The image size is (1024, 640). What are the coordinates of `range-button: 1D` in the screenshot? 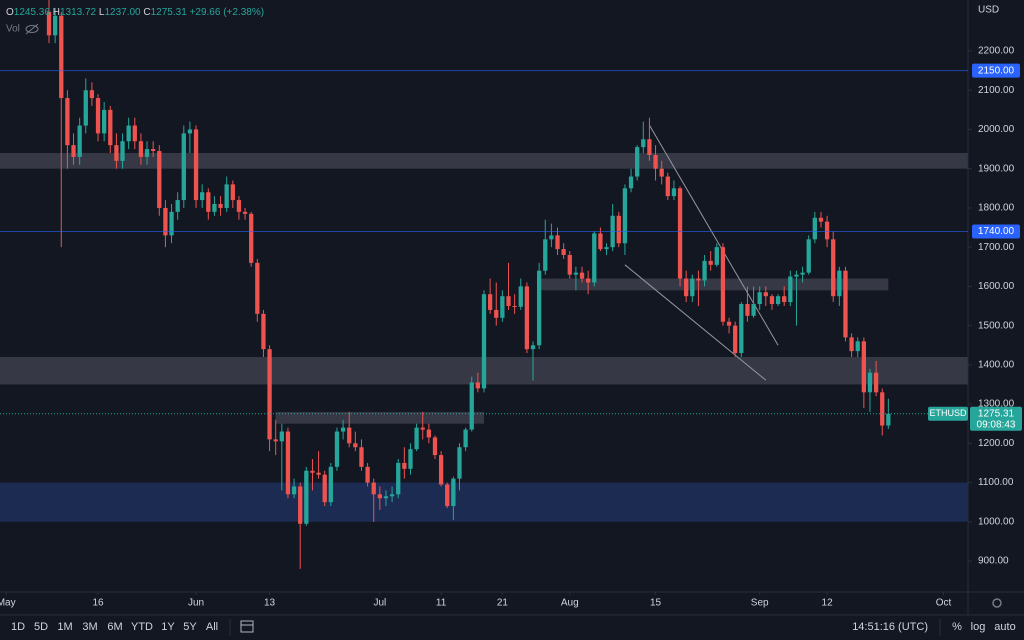 It's located at (18, 627).